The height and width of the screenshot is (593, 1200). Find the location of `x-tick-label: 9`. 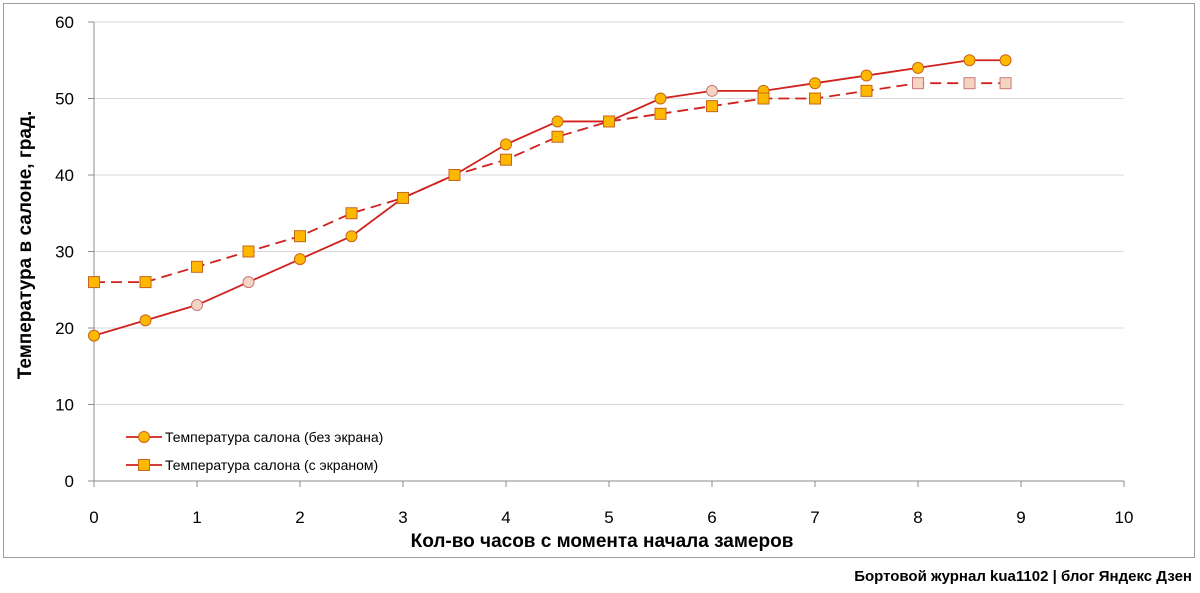

x-tick-label: 9 is located at coordinates (1020, 517).